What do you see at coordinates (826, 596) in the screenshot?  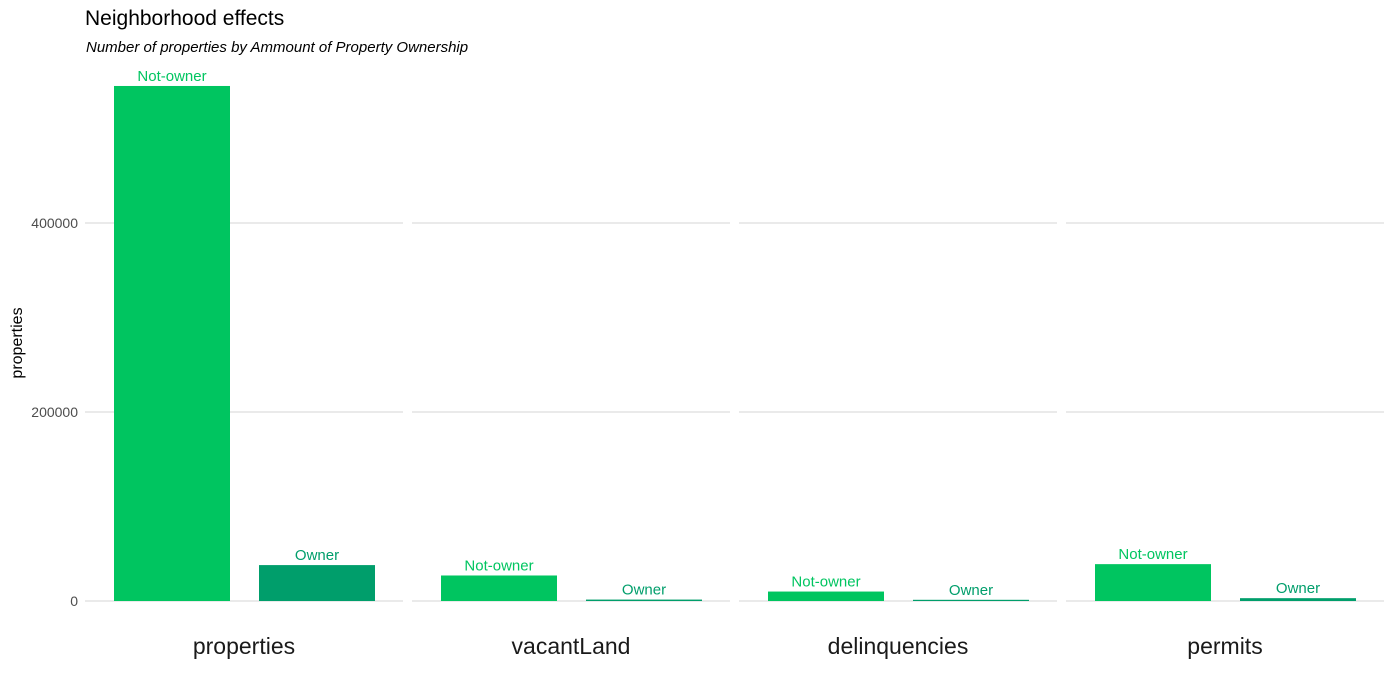 I see `bar-delinquencies-not-owner` at bounding box center [826, 596].